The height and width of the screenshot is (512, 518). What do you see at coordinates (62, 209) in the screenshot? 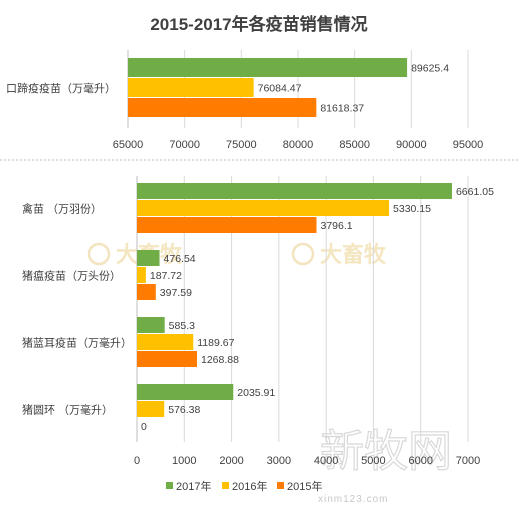
I see `category-label: 禽苗 （万羽份）` at bounding box center [62, 209].